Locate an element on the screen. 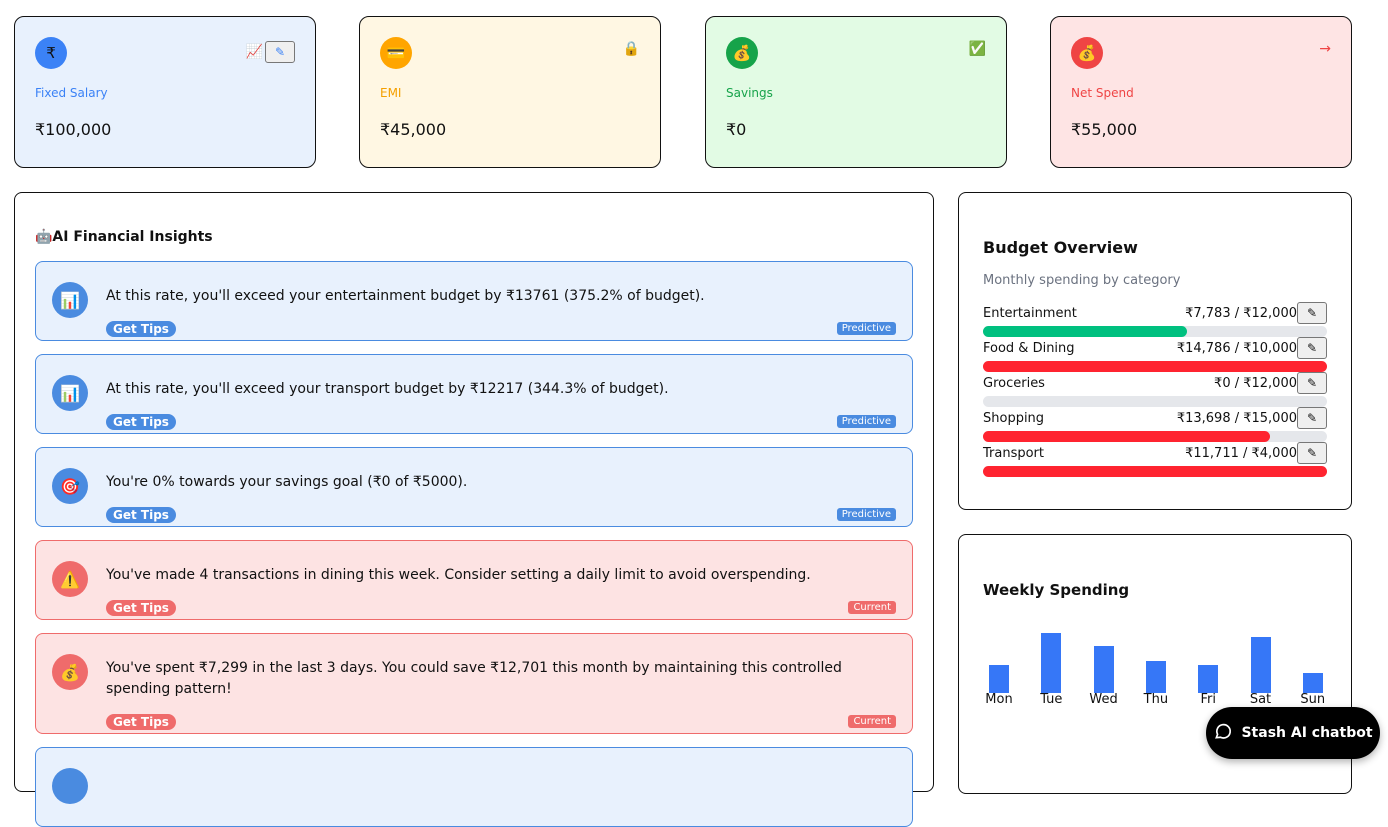 Image resolution: width=1388 pixels, height=827 pixels. budget-row: Entertainment ₹7,783 / ₹12,000 ✎ is located at coordinates (1155, 321).